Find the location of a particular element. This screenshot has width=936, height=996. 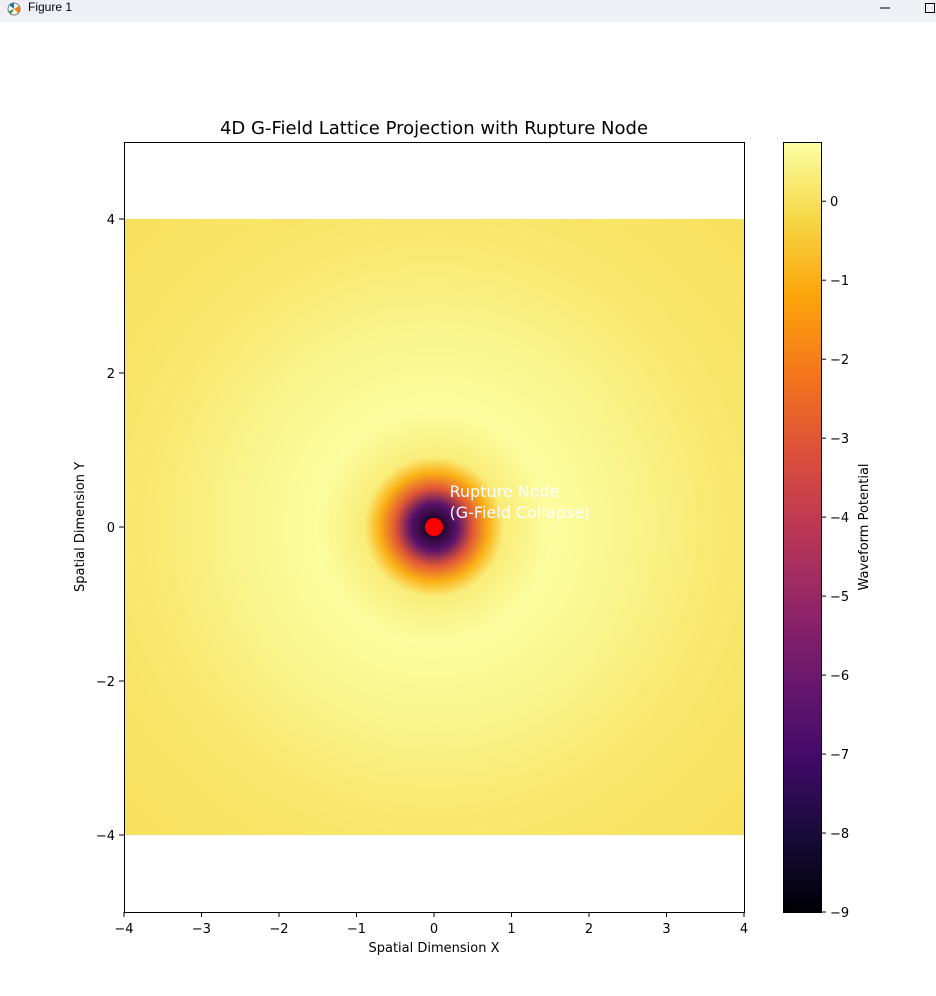

y-tick-label: 4 is located at coordinates (111, 220).